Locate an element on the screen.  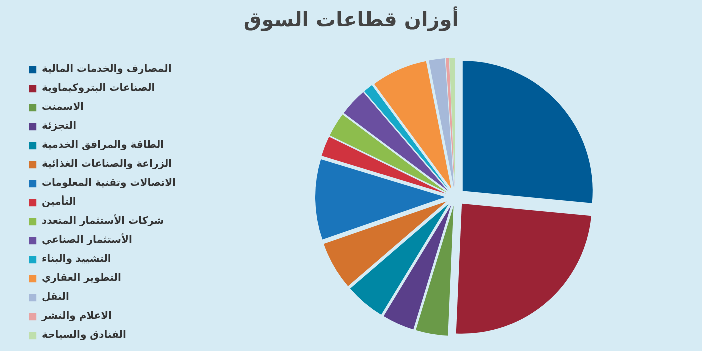
legend-label: الزراعة والصناعات الغذائية is located at coordinates (107, 164).